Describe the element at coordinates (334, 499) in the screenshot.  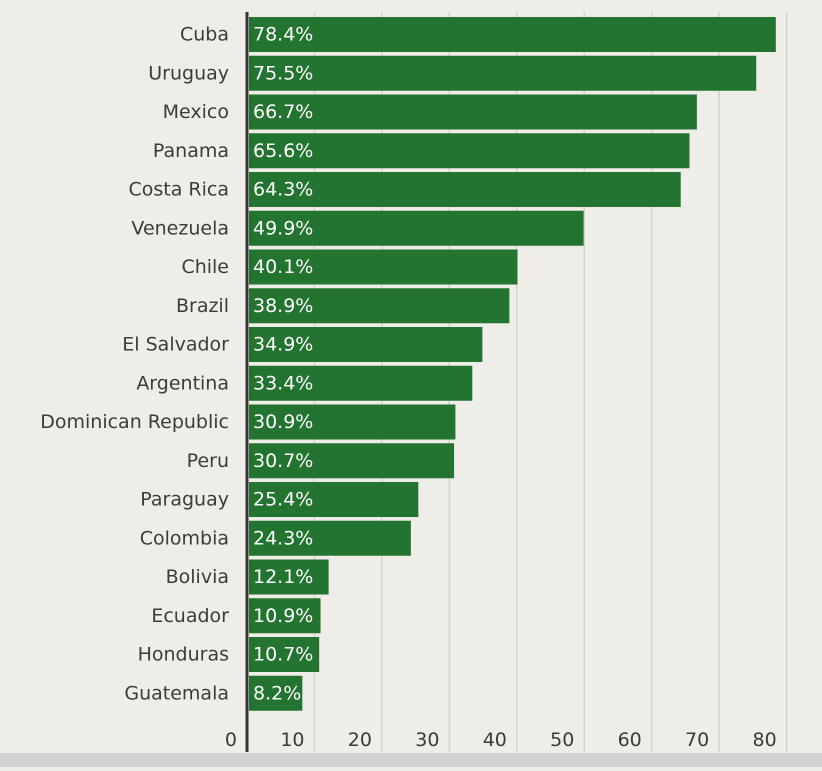
I see `bar-paraguay` at that location.